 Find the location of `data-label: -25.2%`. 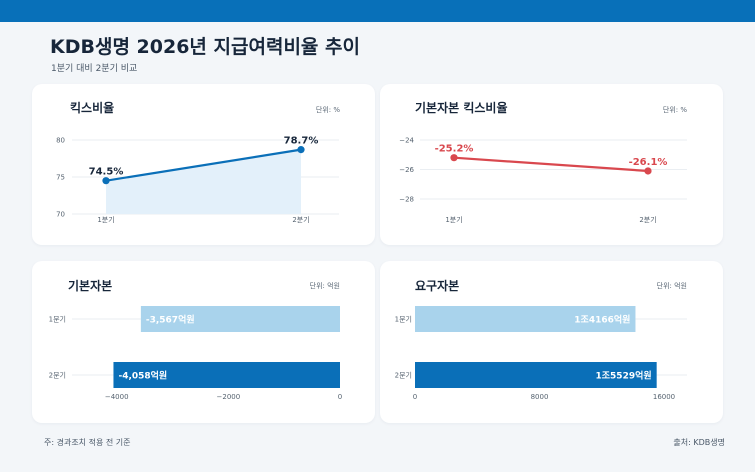

data-label: -25.2% is located at coordinates (454, 149).